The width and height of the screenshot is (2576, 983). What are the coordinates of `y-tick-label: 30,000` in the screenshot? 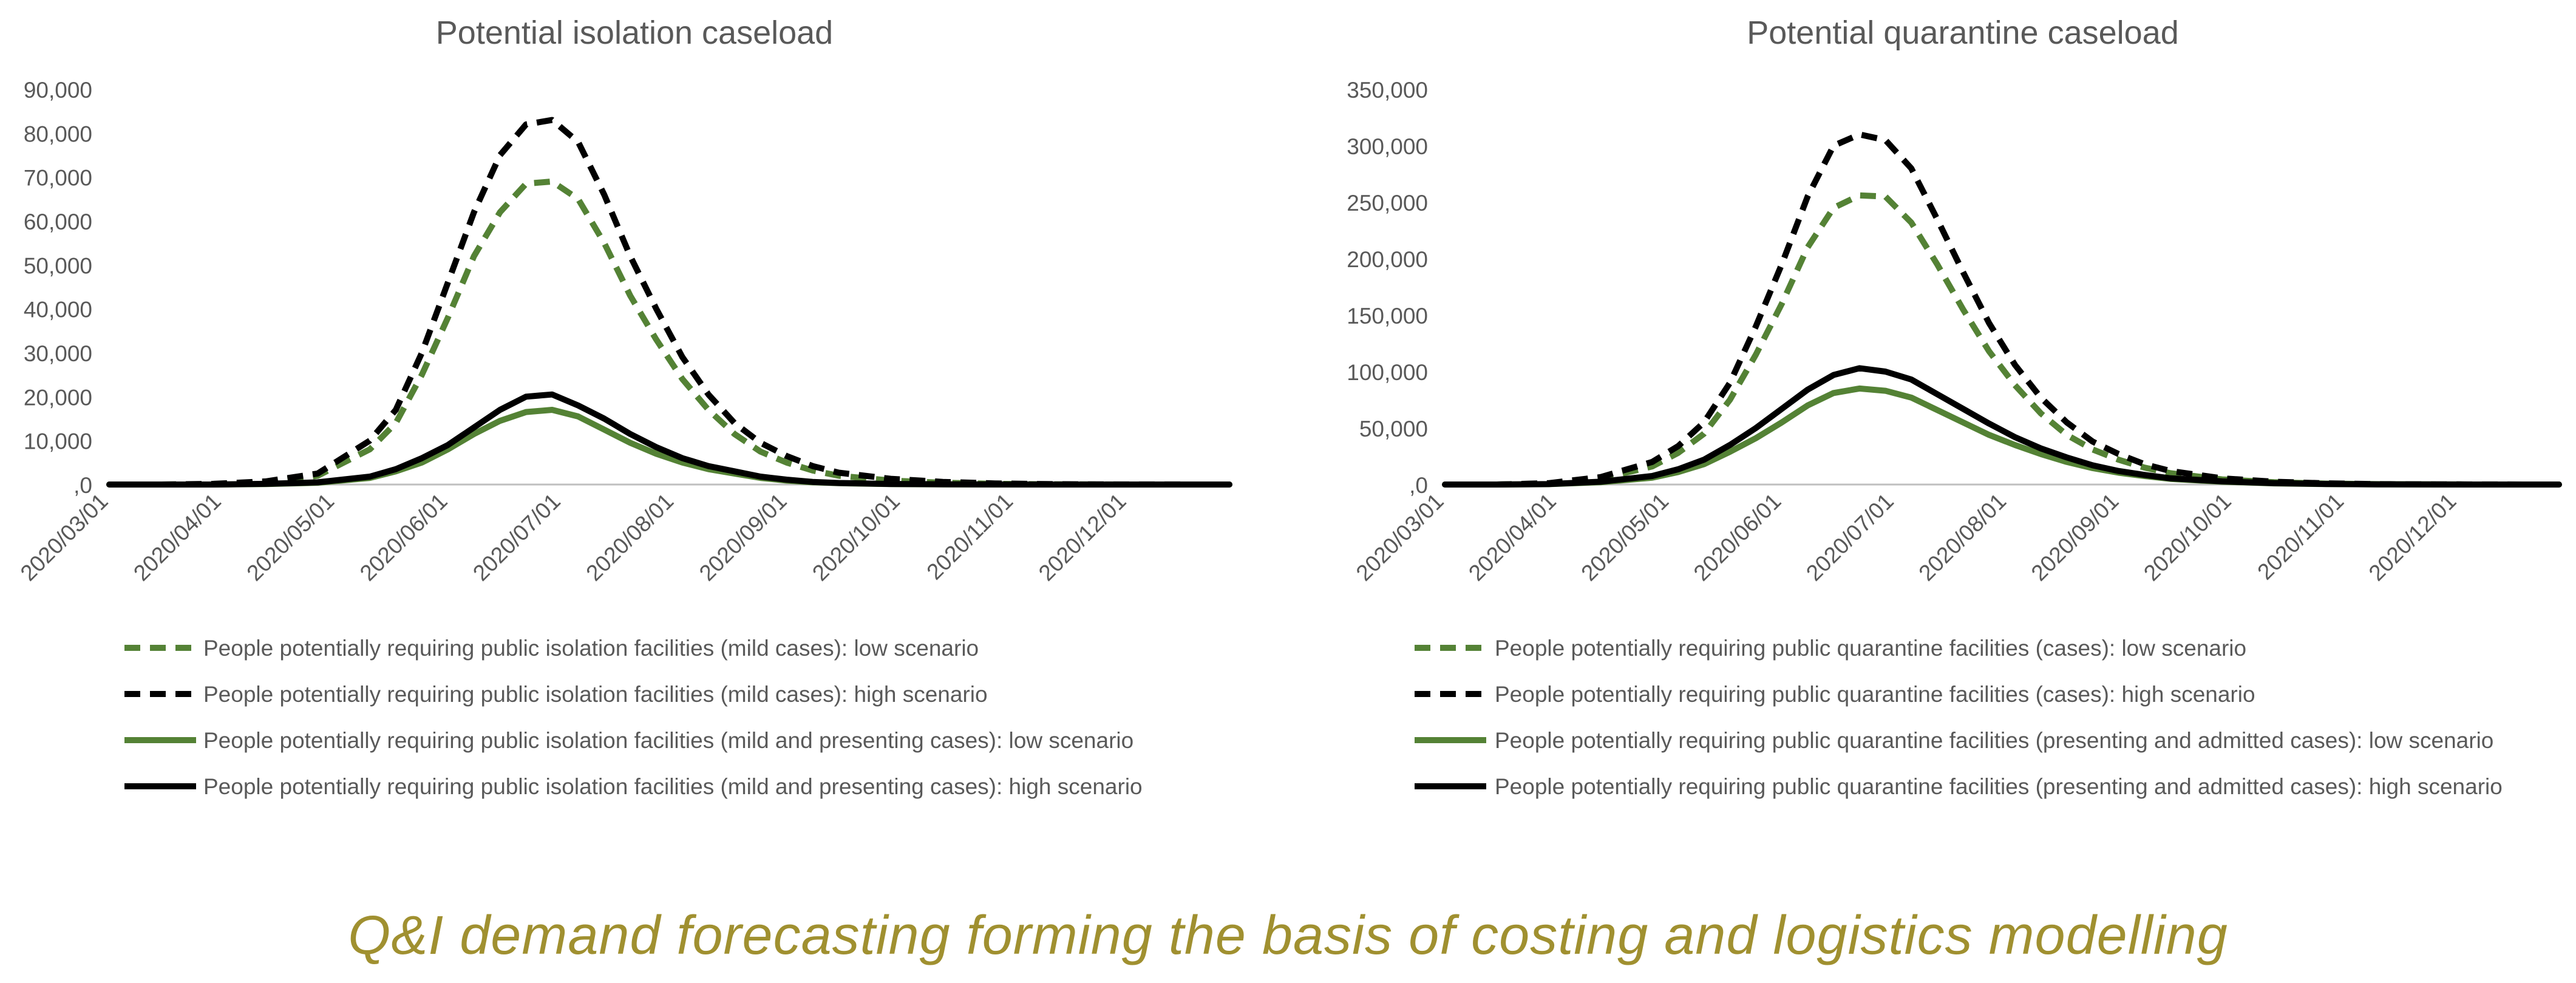 It's located at (58, 354).